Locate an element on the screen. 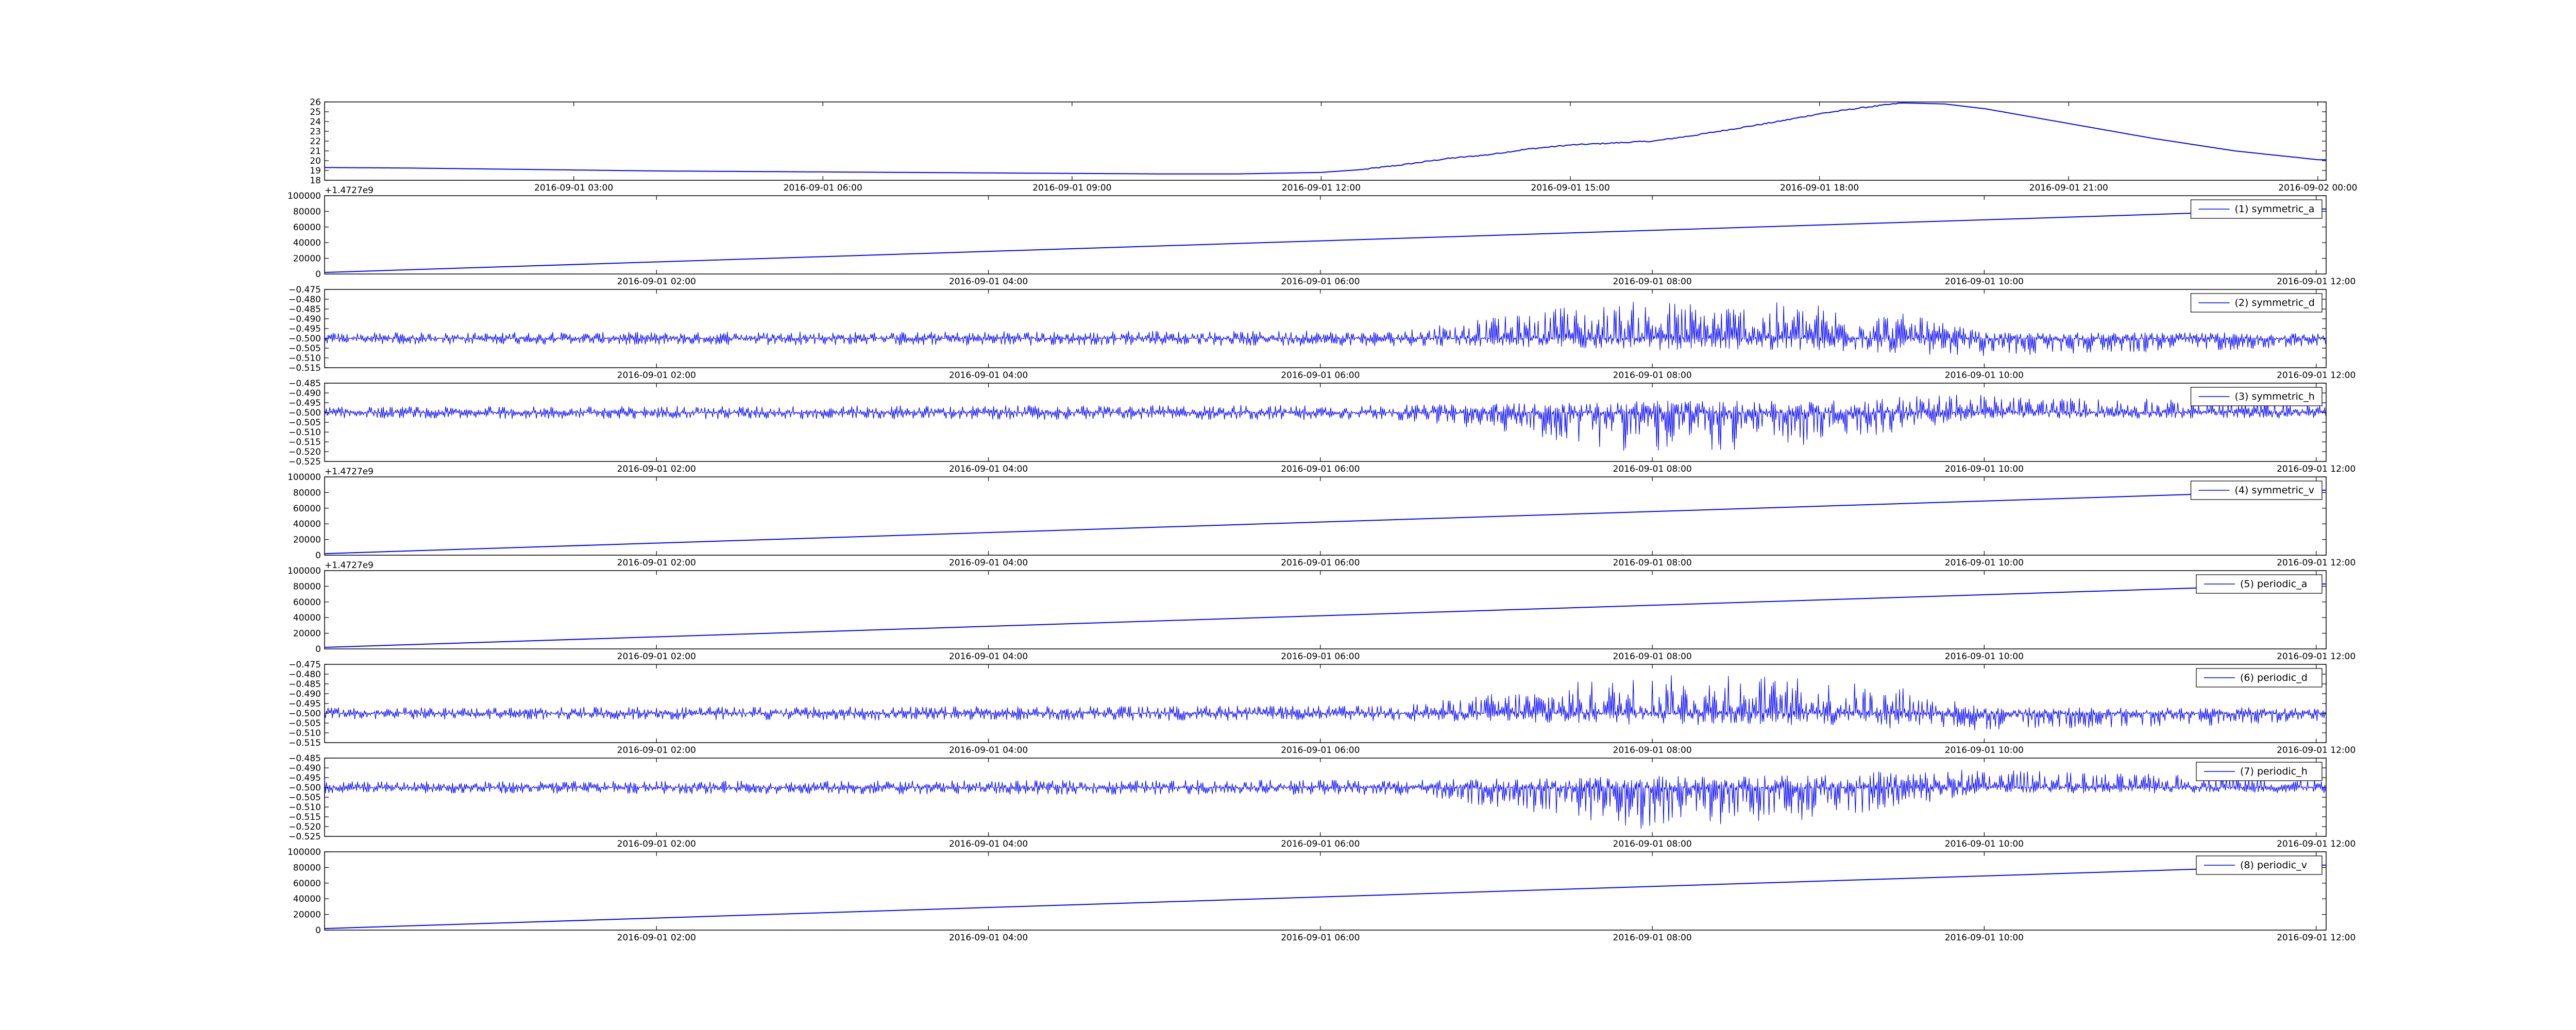 The height and width of the screenshot is (1030, 2576). legend: (7) periodic_h is located at coordinates (2259, 771).